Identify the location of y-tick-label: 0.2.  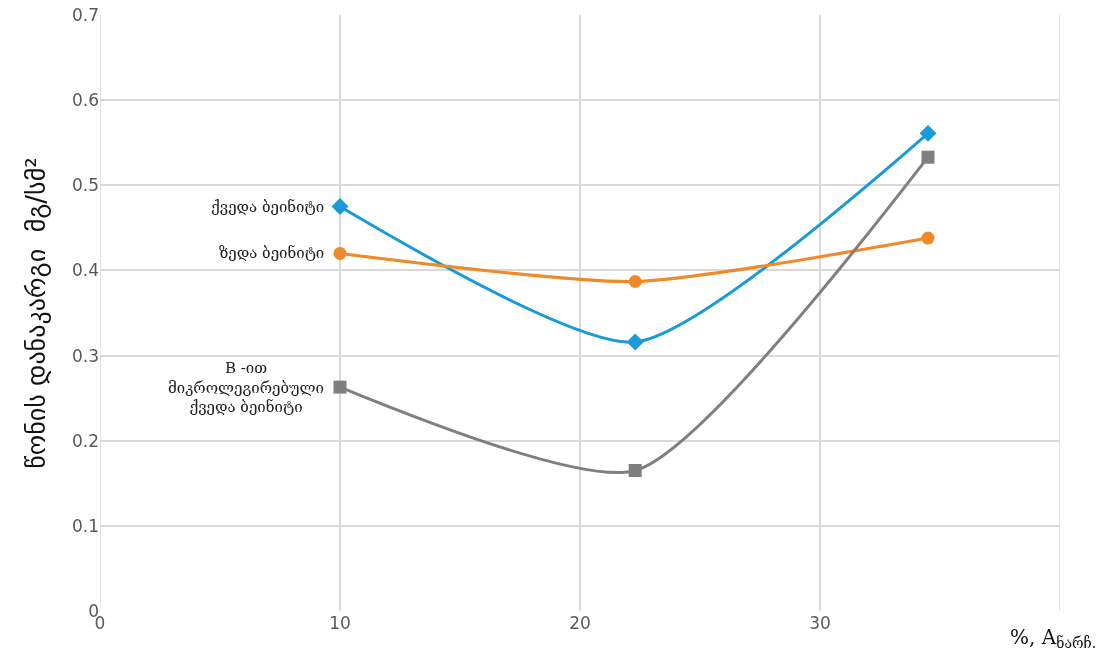
(85, 440).